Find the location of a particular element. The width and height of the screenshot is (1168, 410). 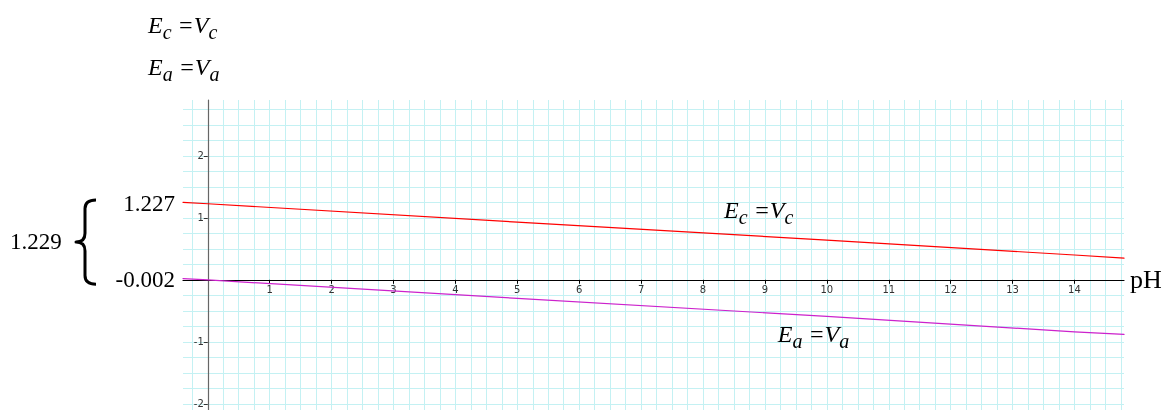

x-tick-label: 9 is located at coordinates (765, 290).